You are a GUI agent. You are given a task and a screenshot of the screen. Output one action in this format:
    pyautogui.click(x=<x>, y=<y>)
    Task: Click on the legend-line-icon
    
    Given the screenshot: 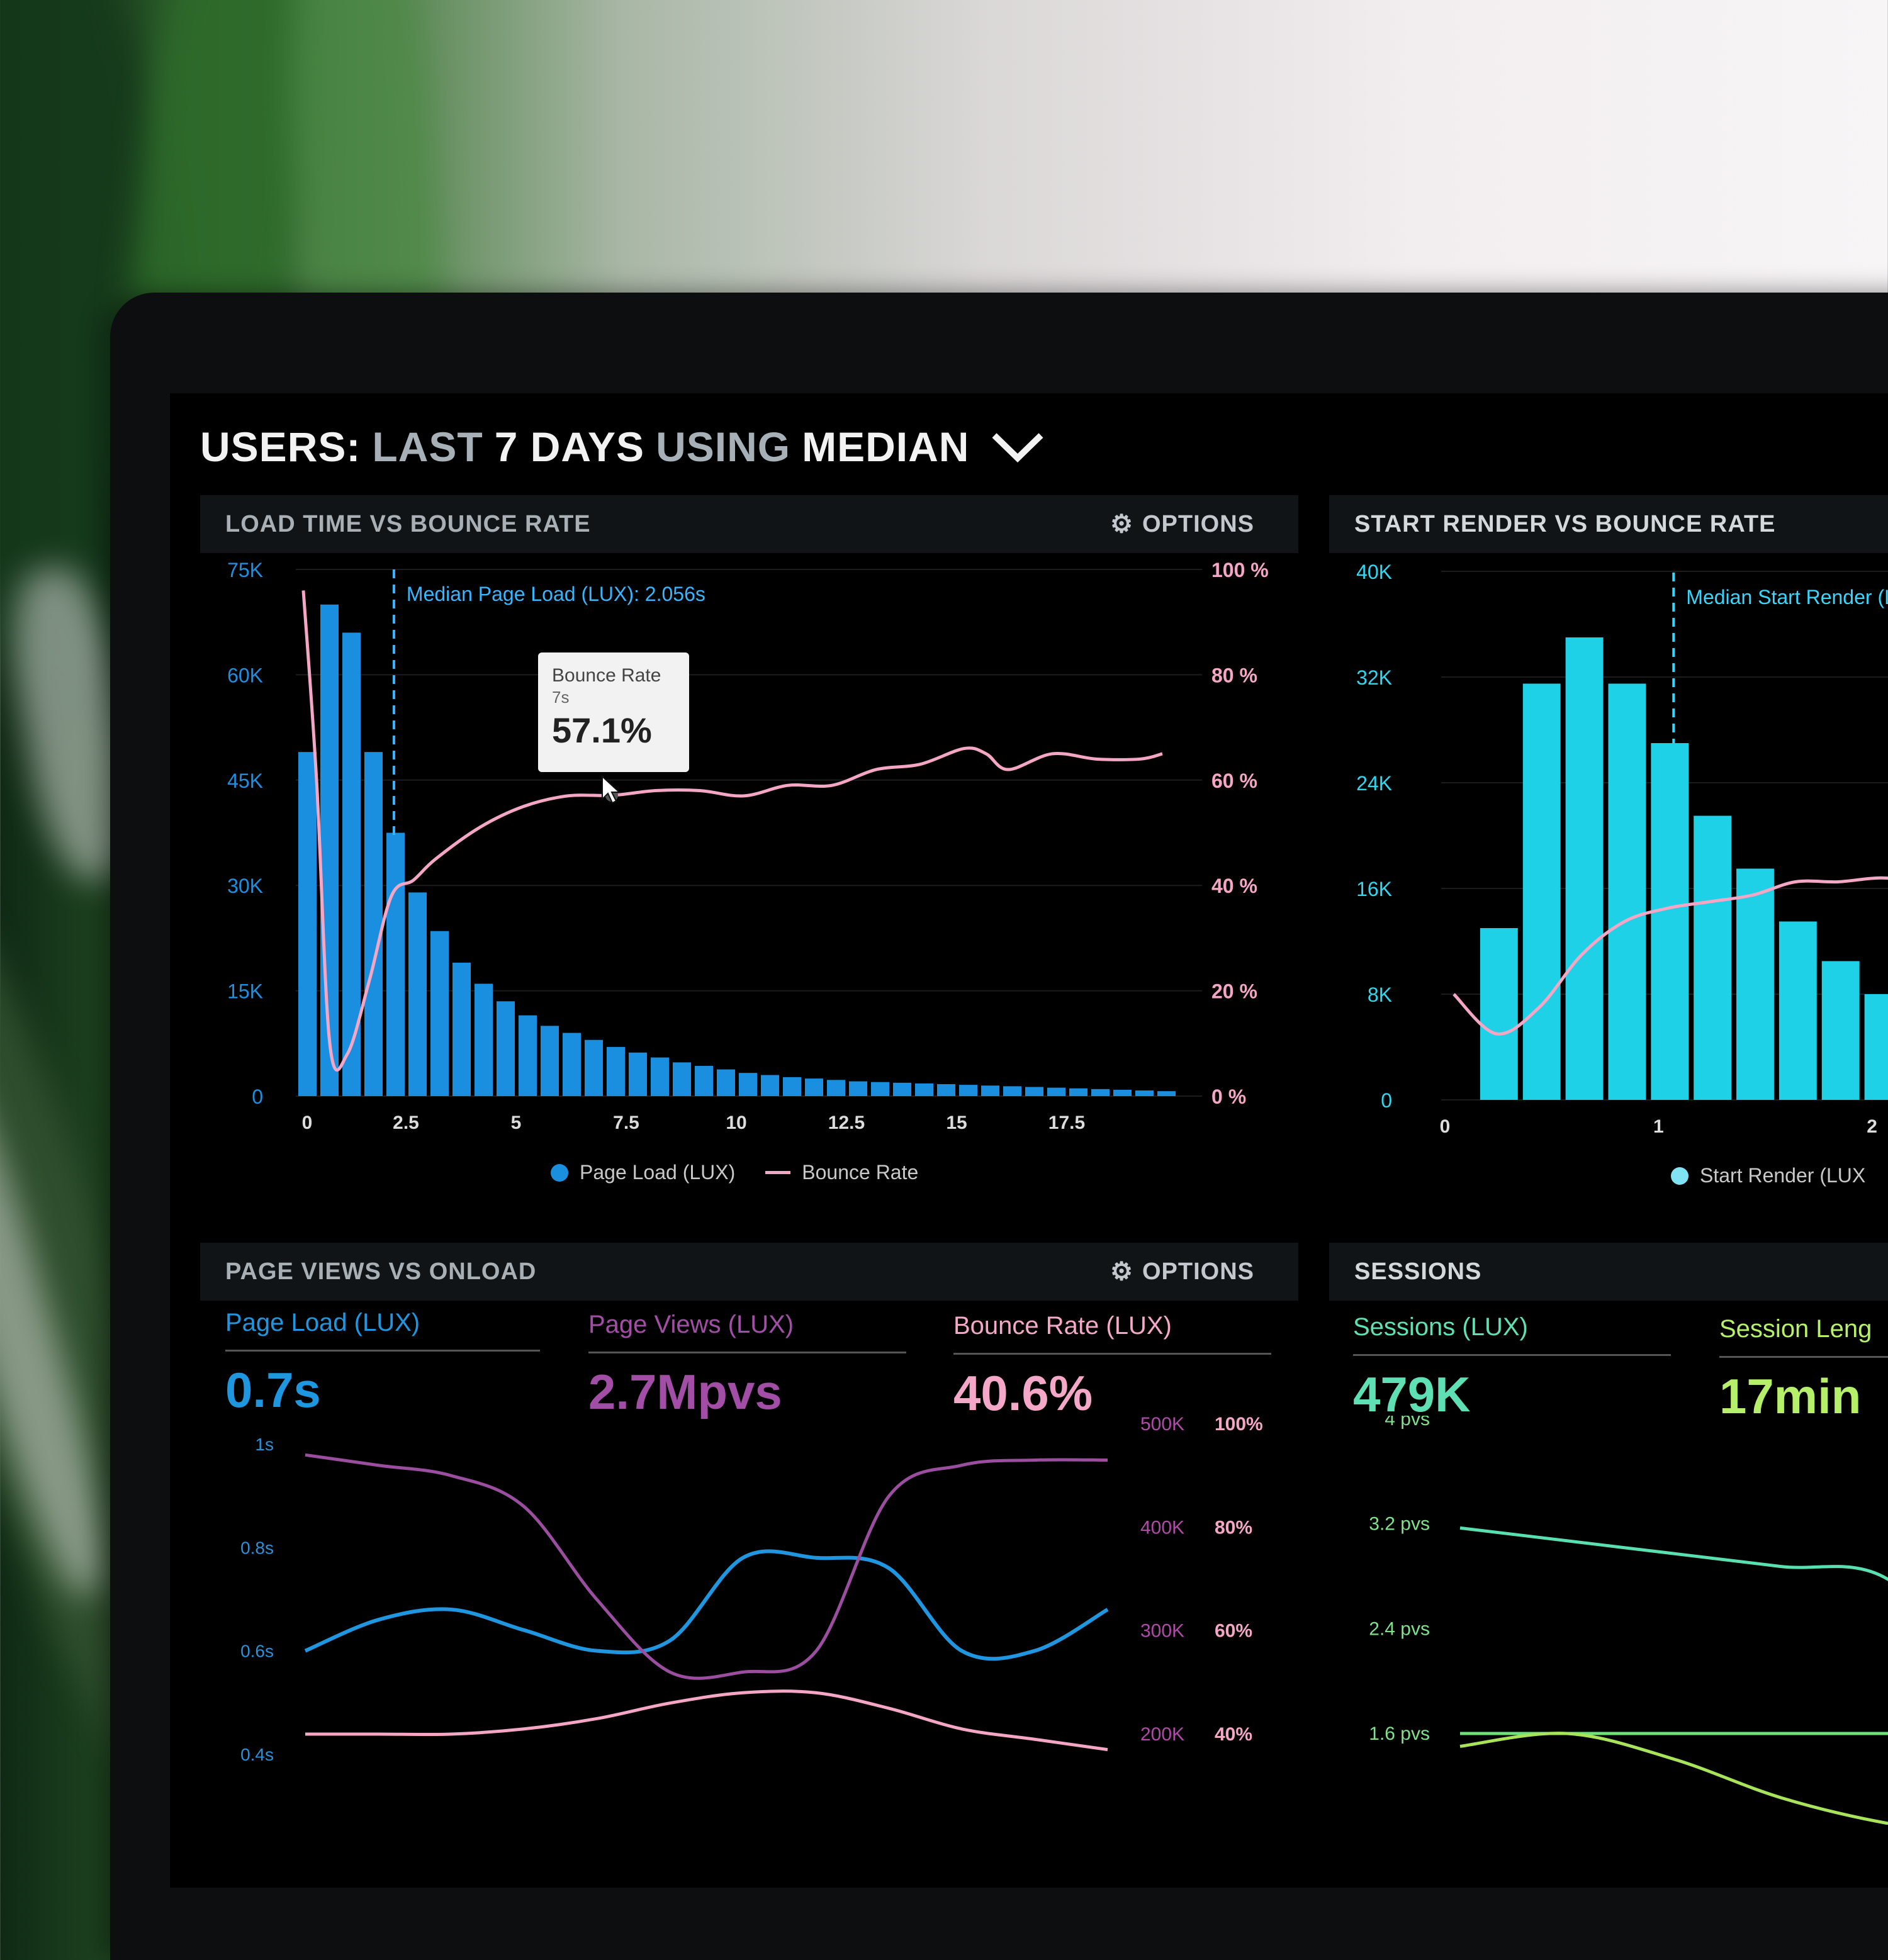 What is the action you would take?
    pyautogui.click(x=778, y=1172)
    